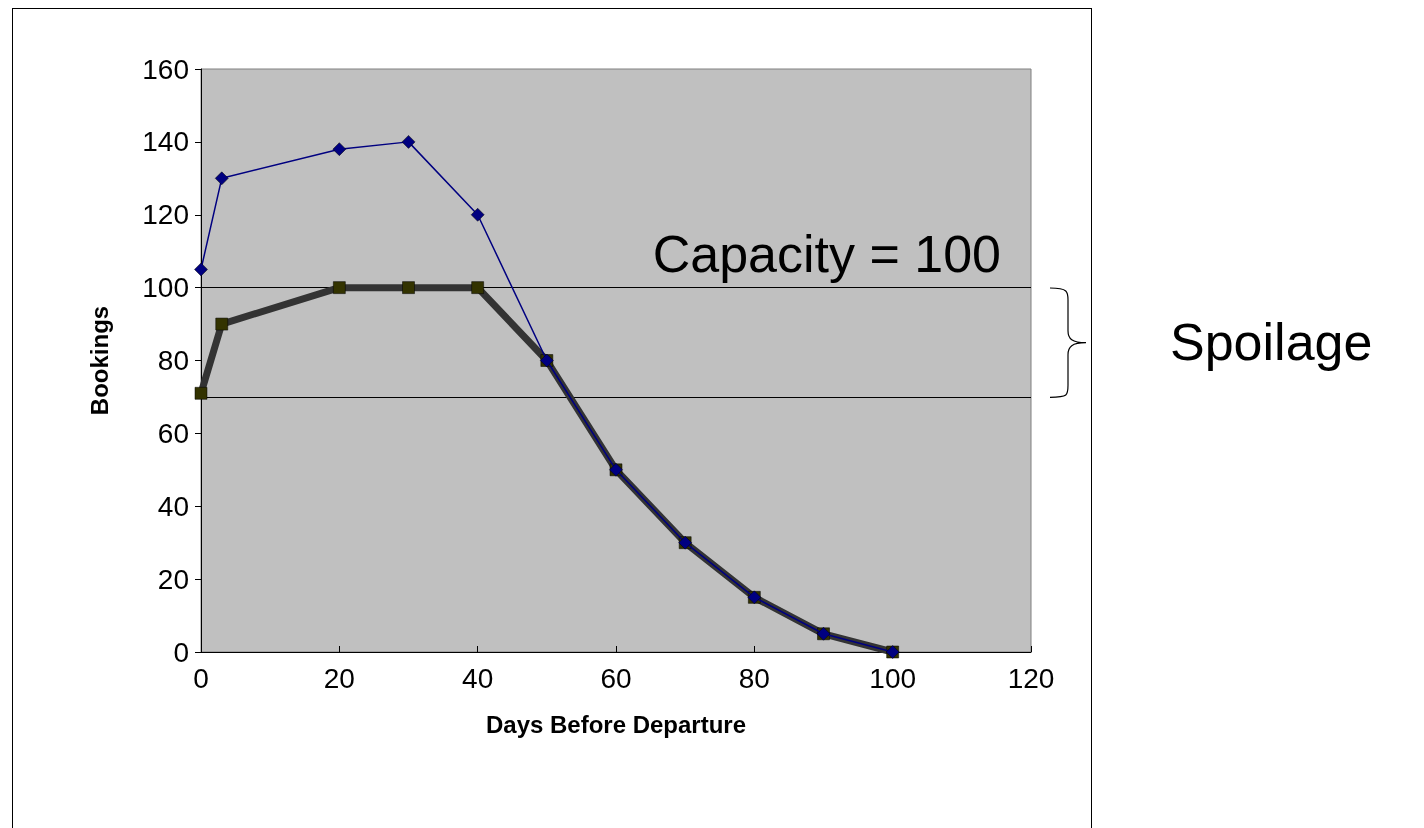  What do you see at coordinates (165, 215) in the screenshot?
I see `y-tick-label: 120` at bounding box center [165, 215].